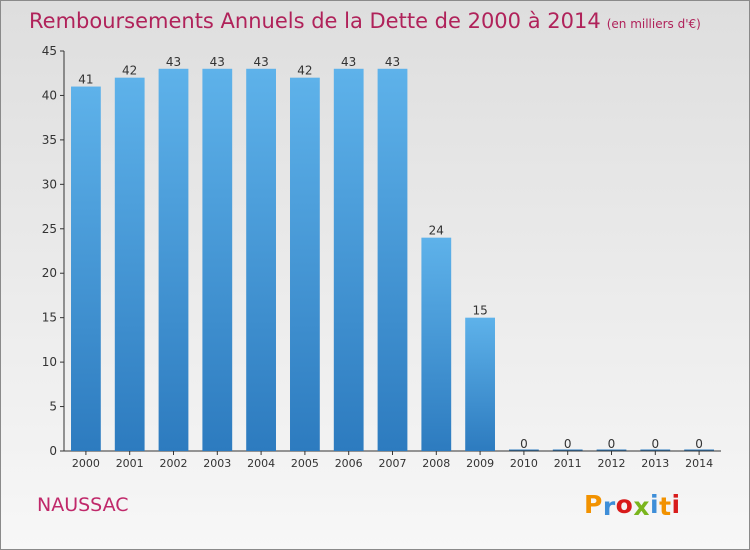 Image resolution: width=750 pixels, height=550 pixels. Describe the element at coordinates (85, 80) in the screenshot. I see `data-label: 41` at that location.